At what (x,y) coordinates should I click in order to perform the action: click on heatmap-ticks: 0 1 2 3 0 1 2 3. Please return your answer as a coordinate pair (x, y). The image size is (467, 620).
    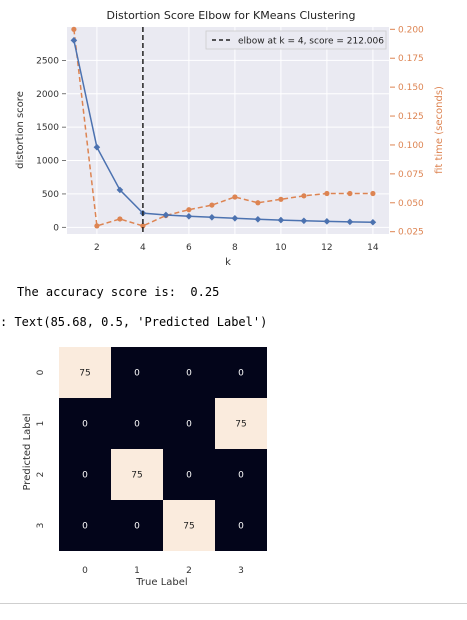
    Looking at the image, I should click on (140, 472).